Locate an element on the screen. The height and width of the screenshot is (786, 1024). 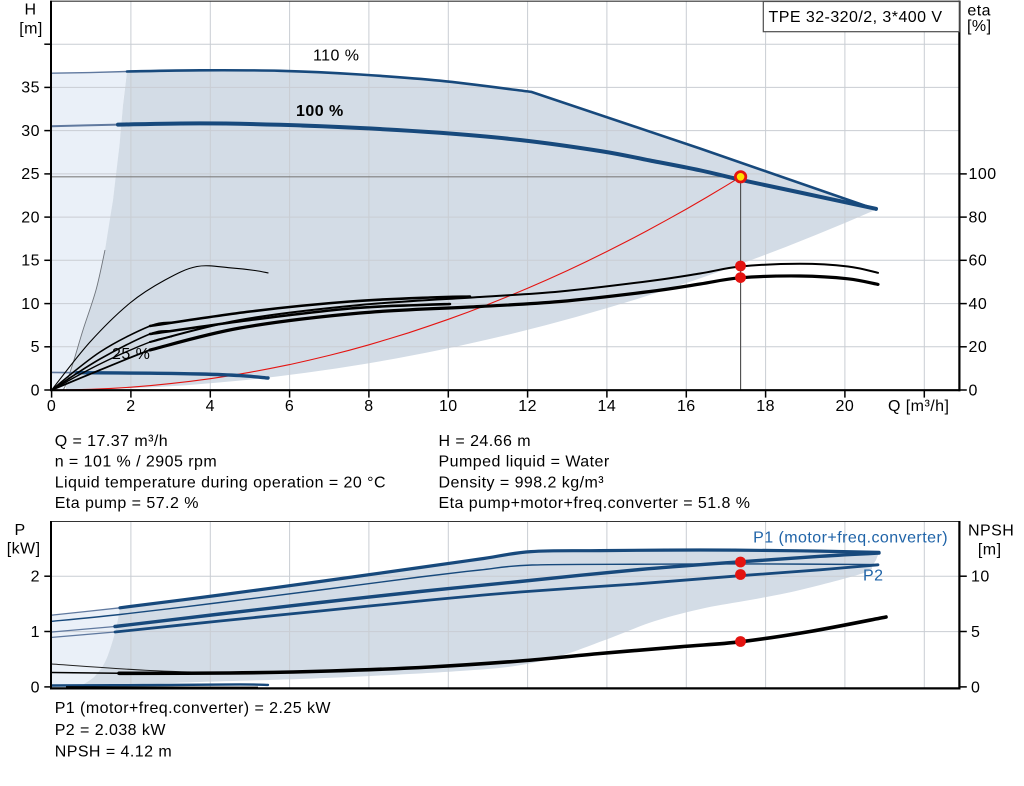
svg-text: 30 is located at coordinates (30, 131).